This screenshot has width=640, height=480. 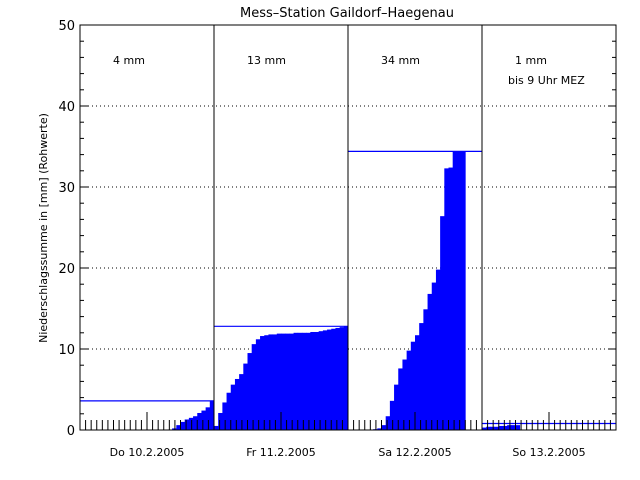 I want to click on y-tick-label: 40, so click(x=66, y=107).